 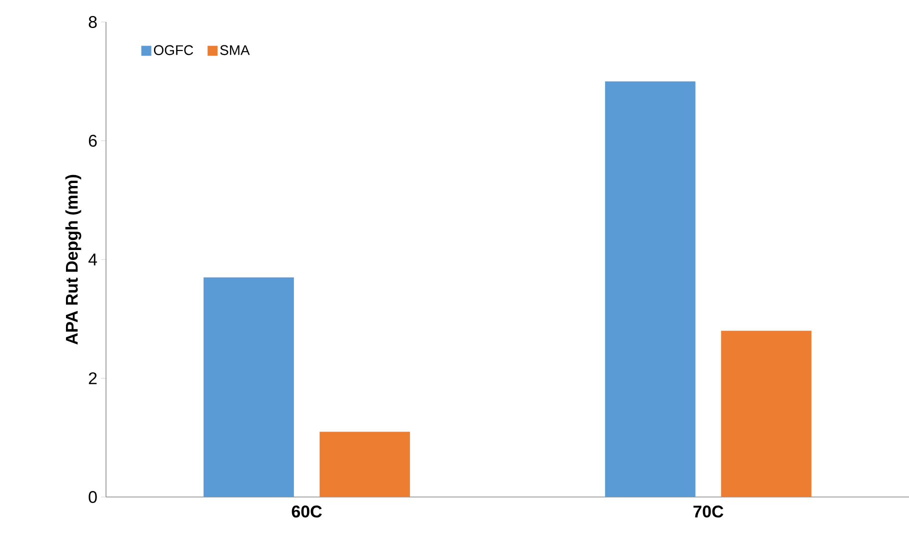 What do you see at coordinates (92, 22) in the screenshot?
I see `y-tick-label: 8` at bounding box center [92, 22].